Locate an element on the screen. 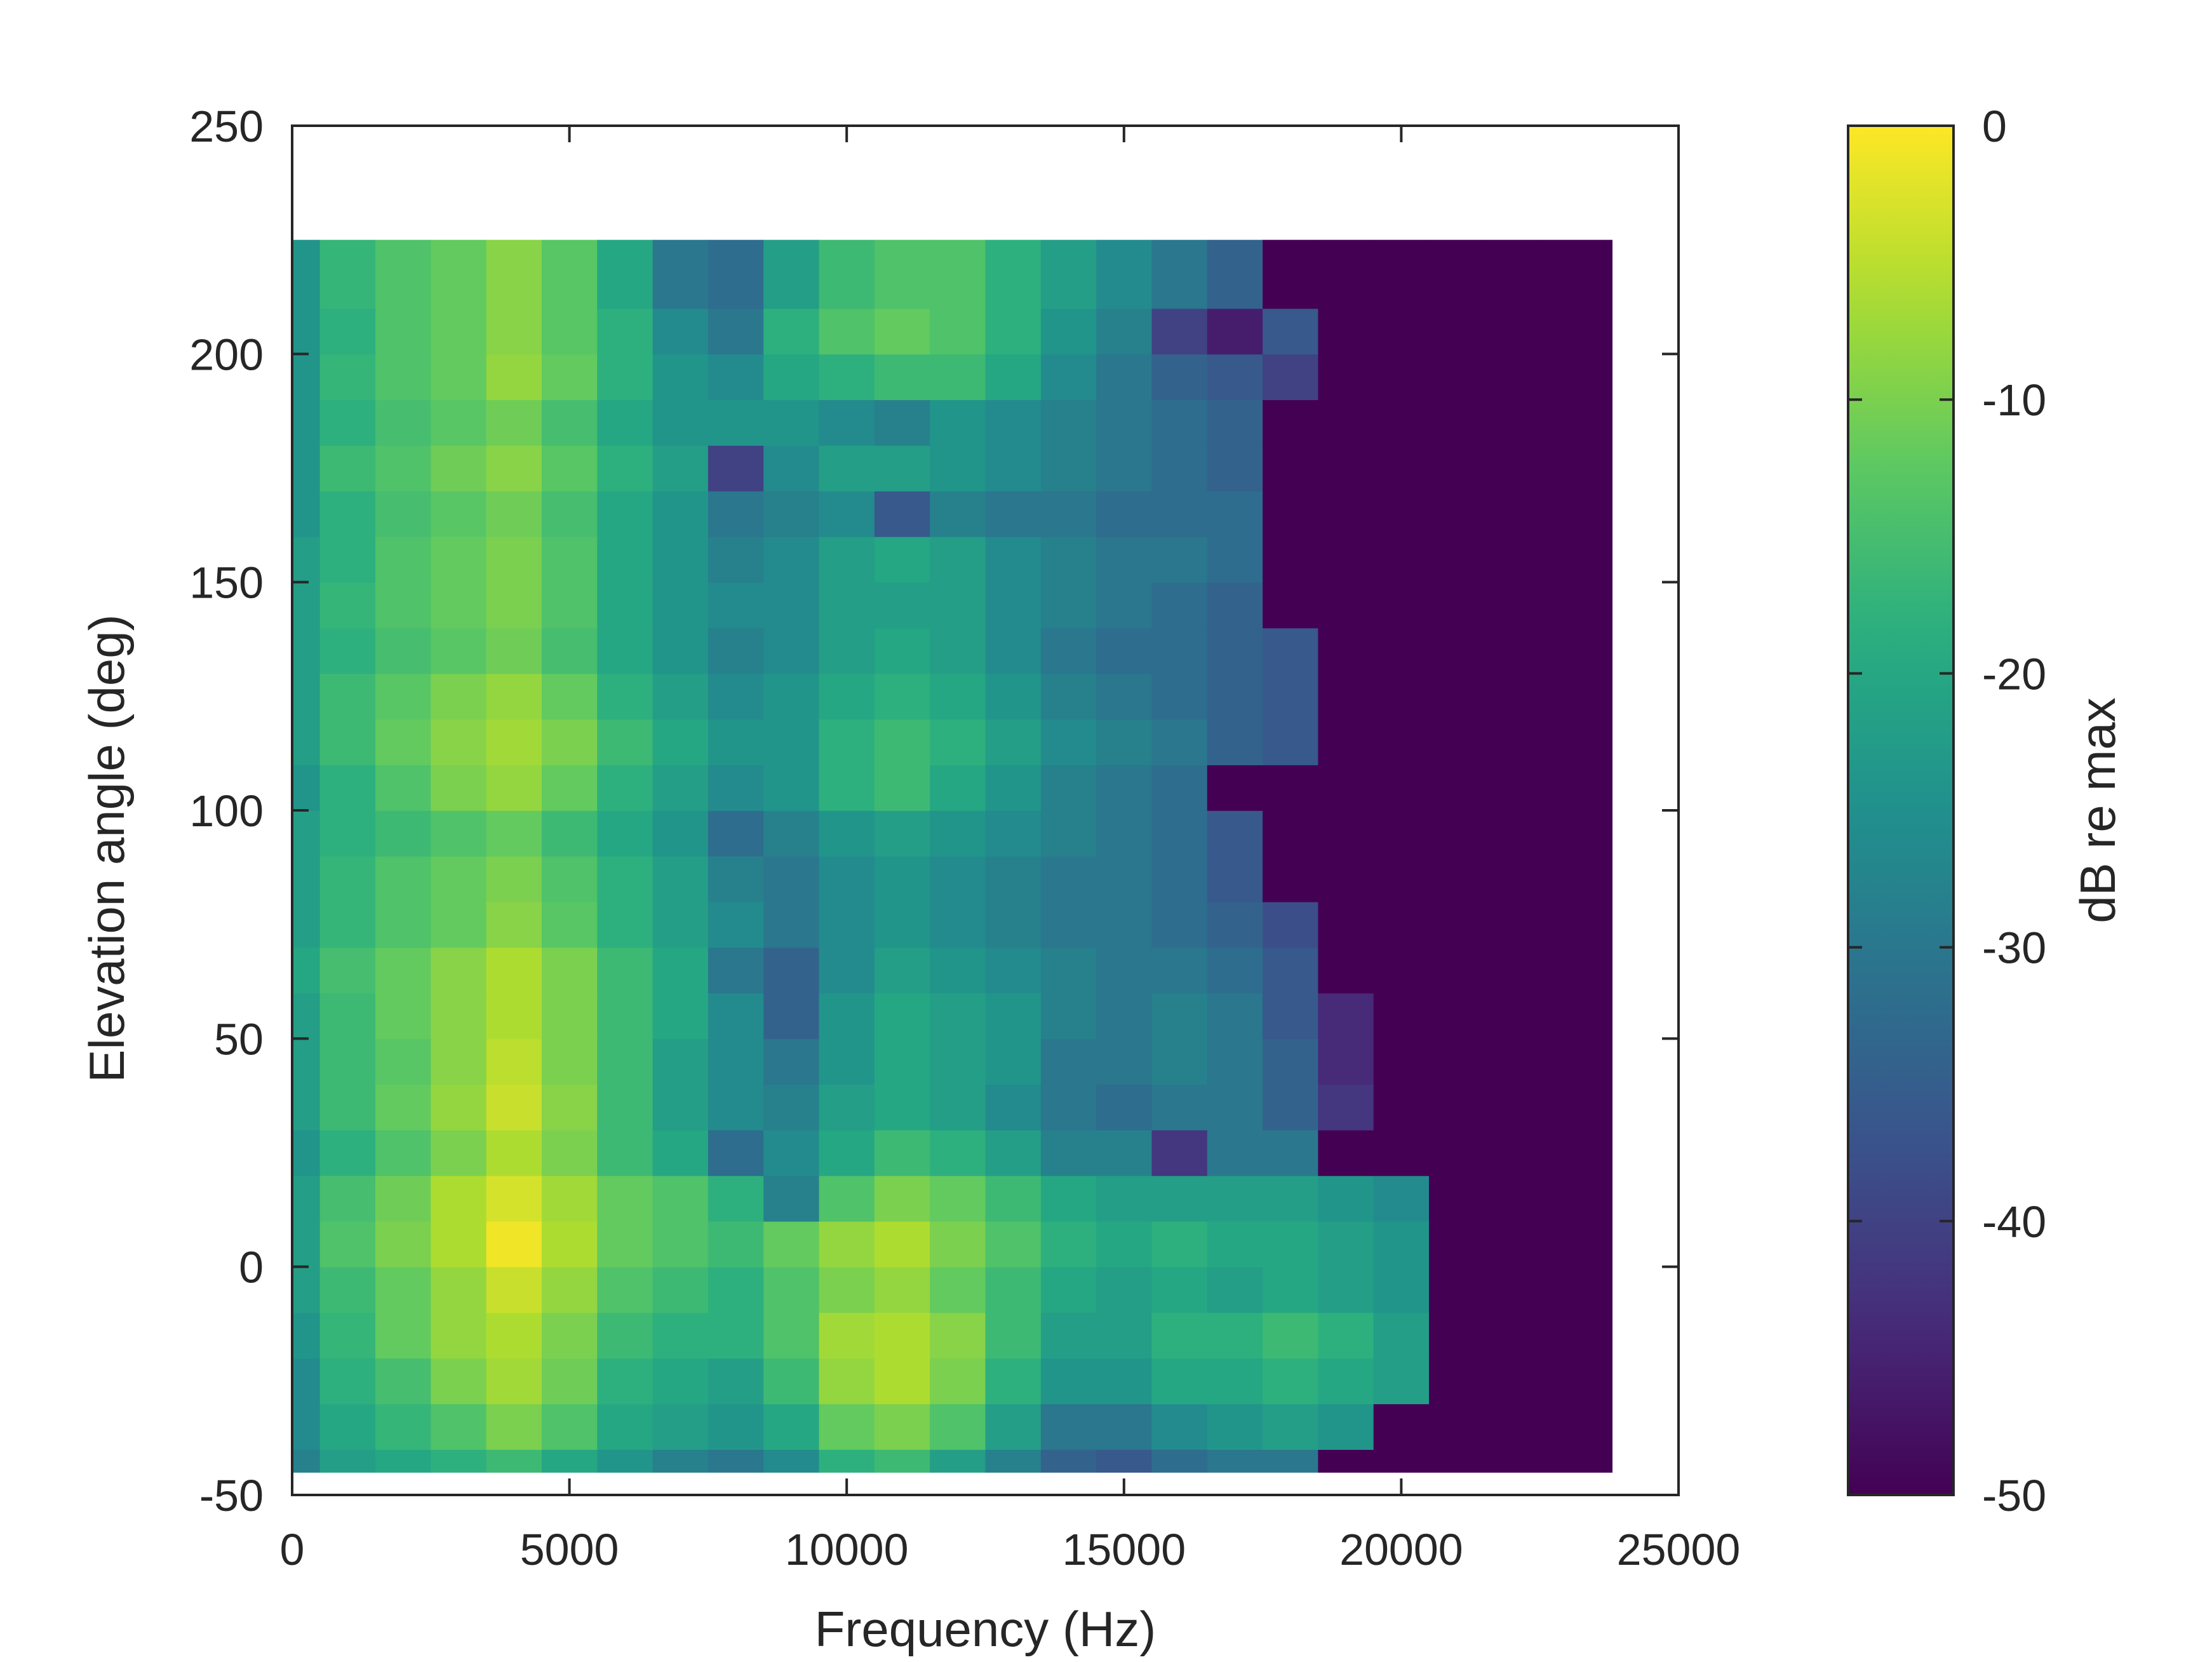 The height and width of the screenshot is (1662, 2212). colorbar is located at coordinates (1901, 811).